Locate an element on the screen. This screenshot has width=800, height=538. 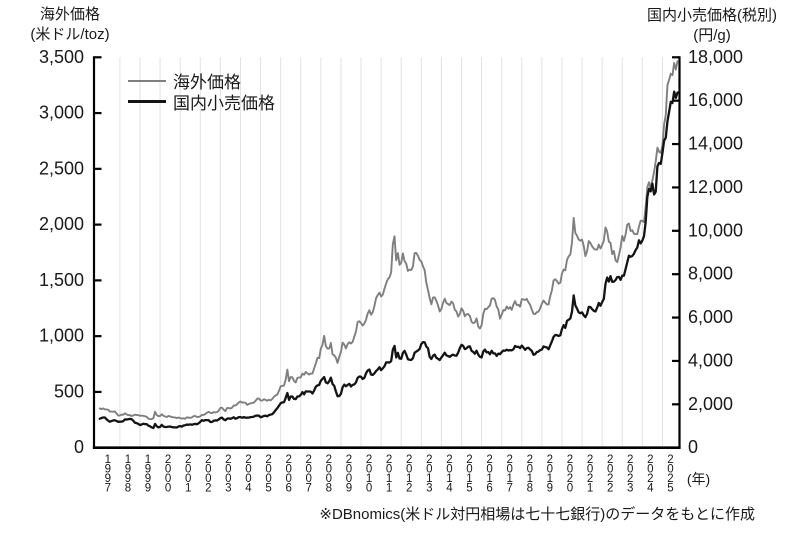
right-axis-tick-label: 6,000 is located at coordinates (710, 317).